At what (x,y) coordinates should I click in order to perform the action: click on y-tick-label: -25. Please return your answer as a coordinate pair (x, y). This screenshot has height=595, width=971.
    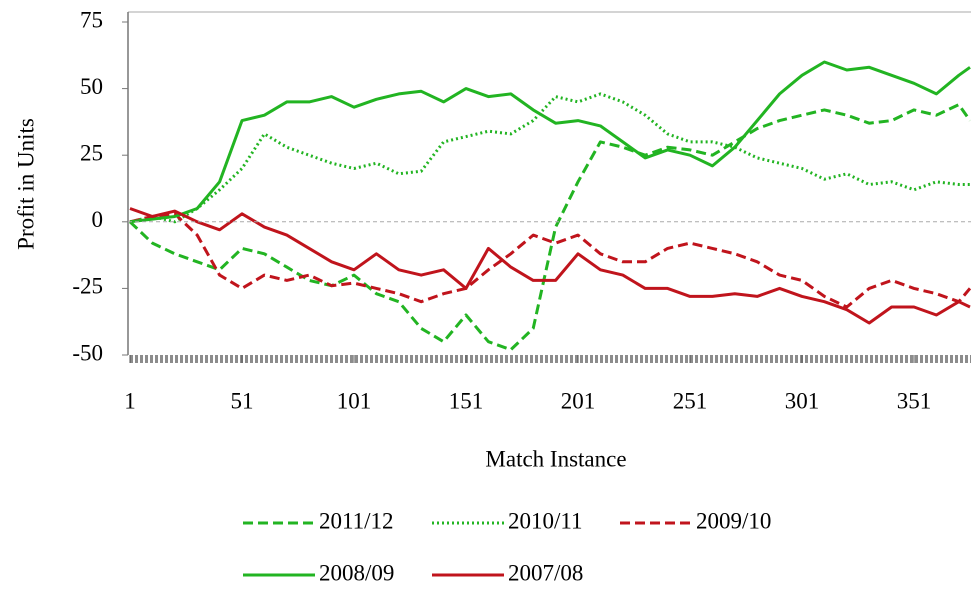
    Looking at the image, I should click on (87, 286).